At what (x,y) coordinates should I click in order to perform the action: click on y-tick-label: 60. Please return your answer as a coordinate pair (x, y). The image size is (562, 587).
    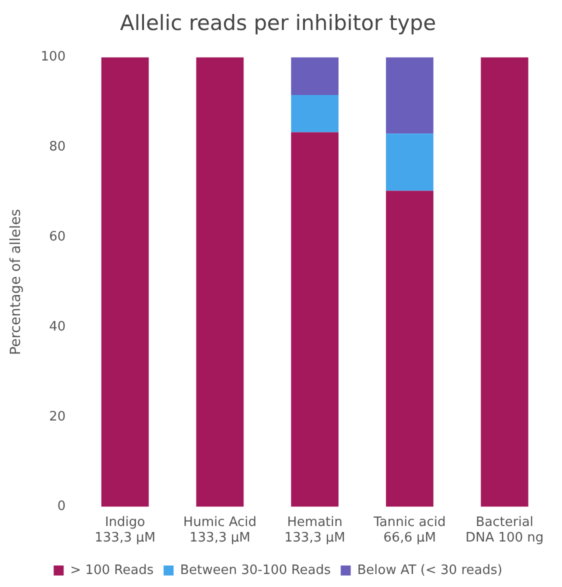
    Looking at the image, I should click on (57, 236).